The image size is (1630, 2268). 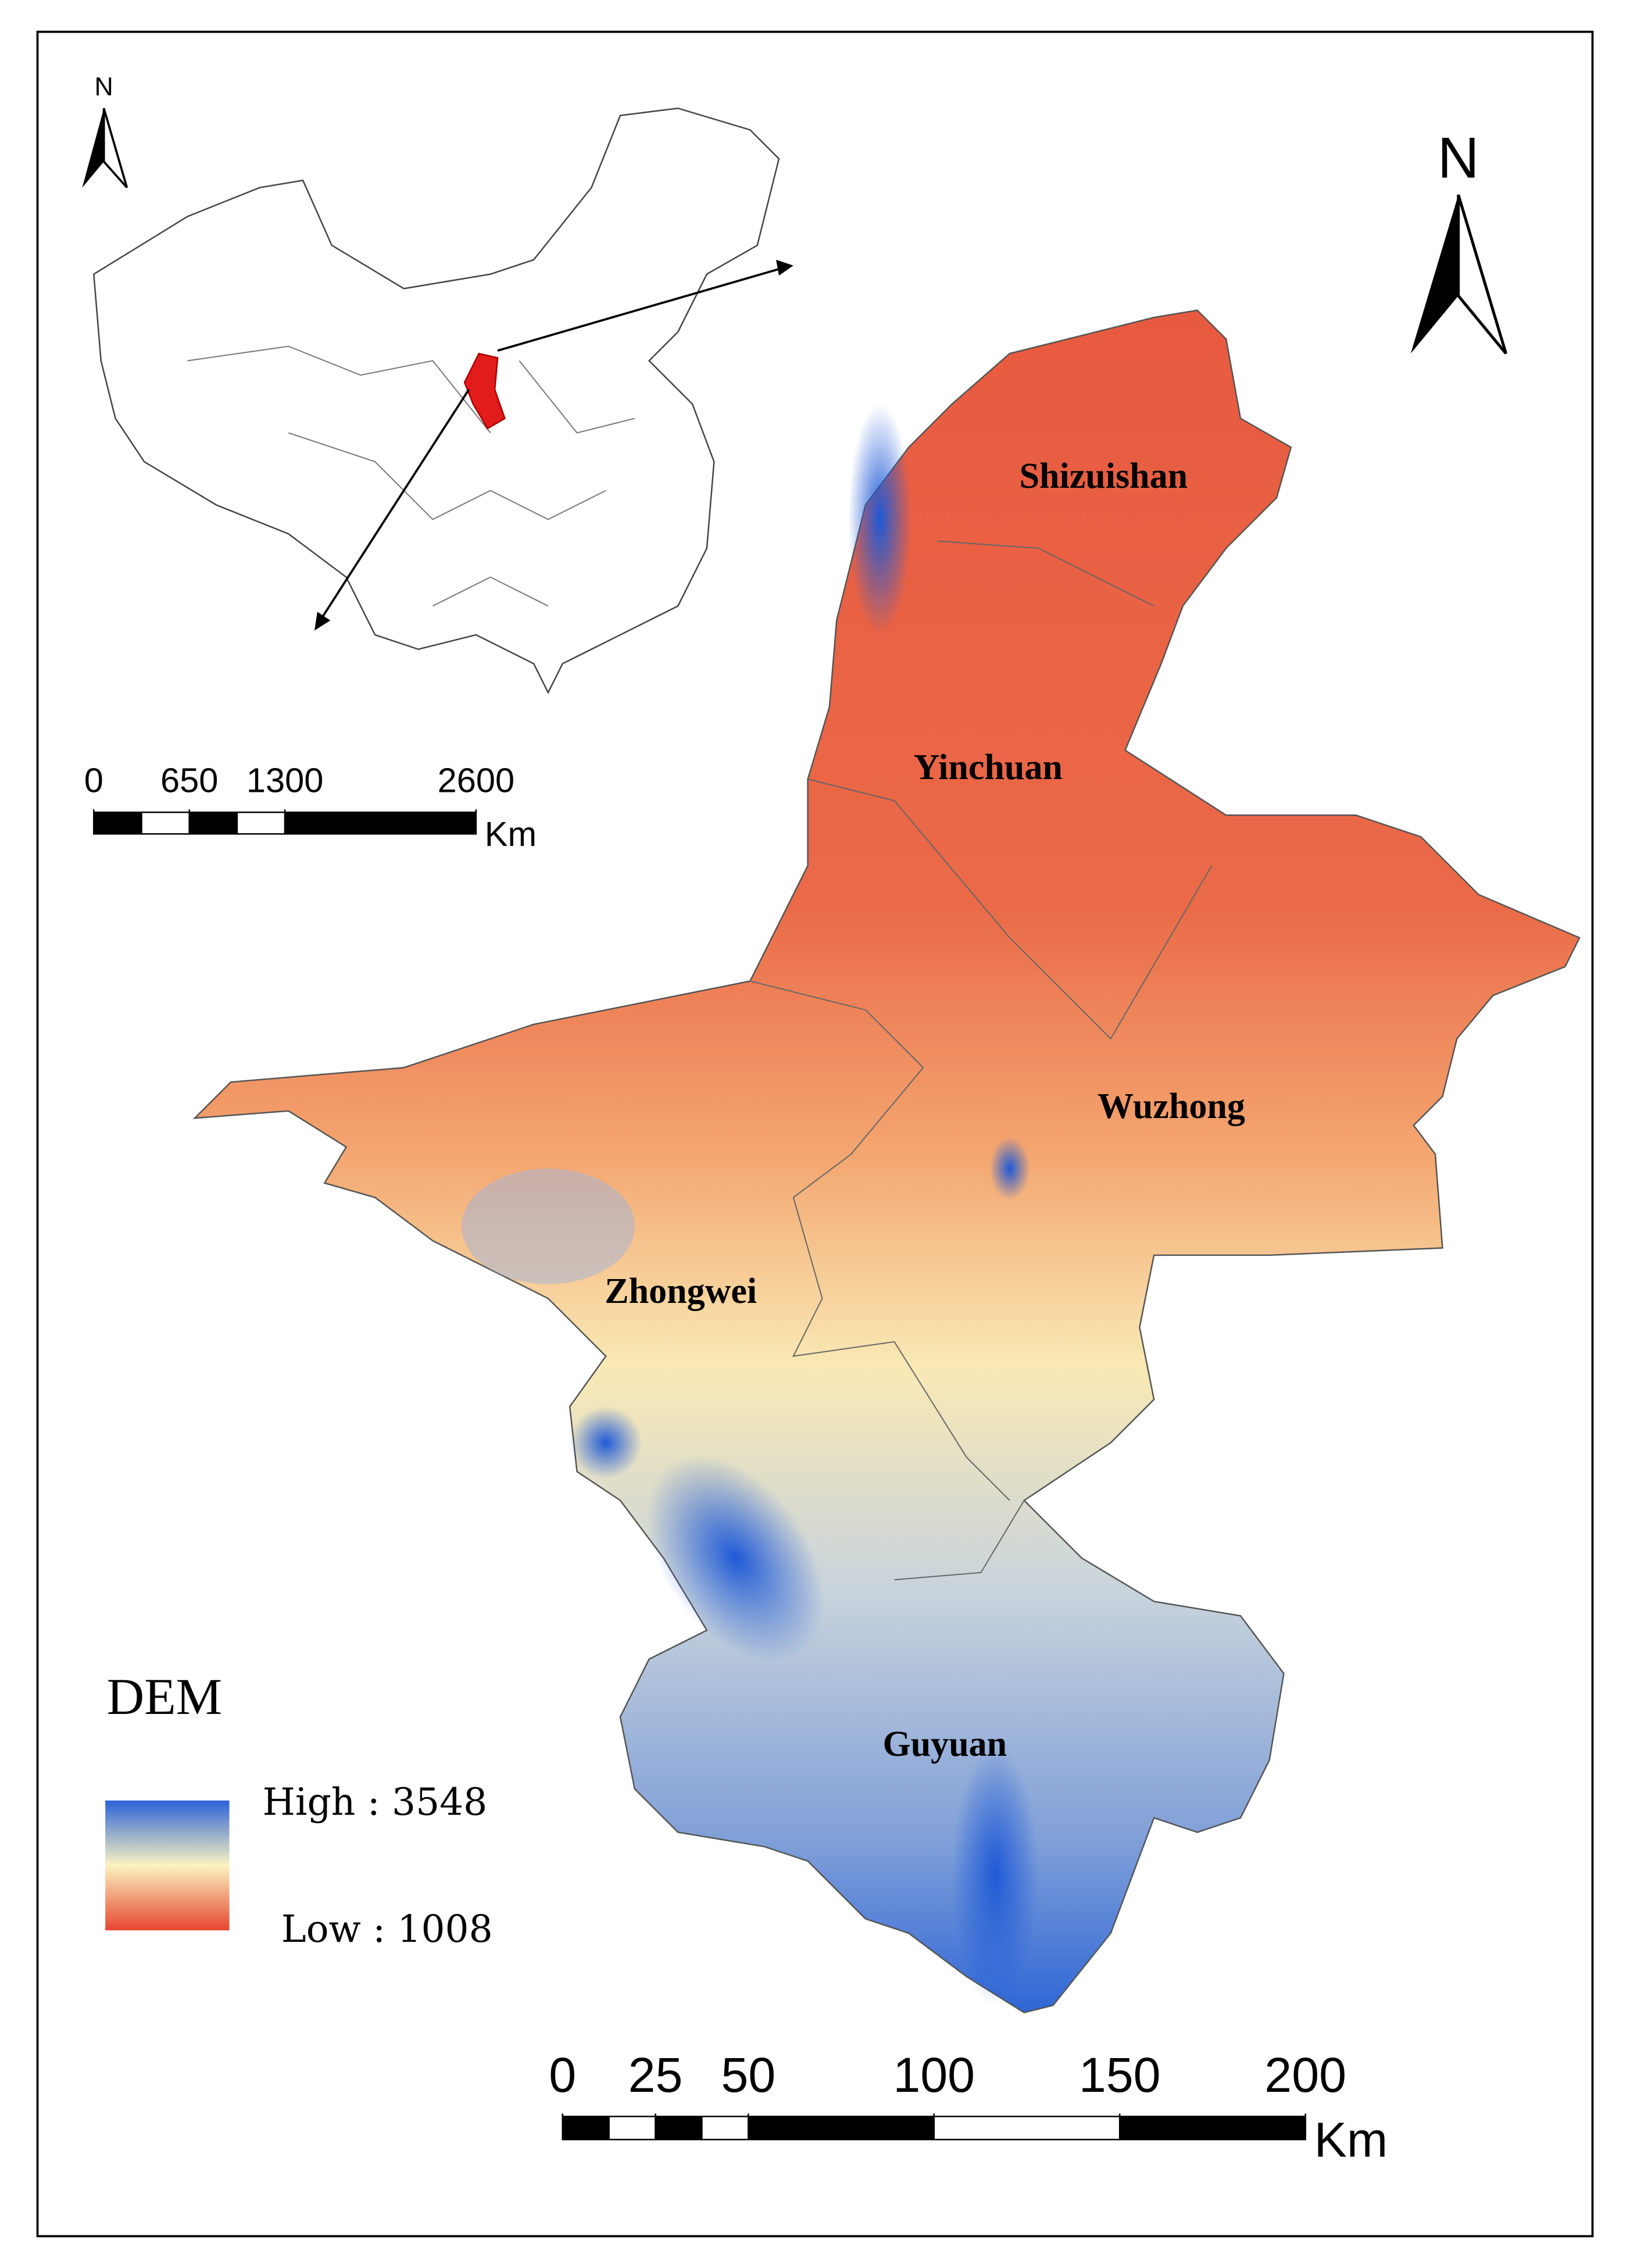 I want to click on city-label: Wuzhong, so click(x=1171, y=1107).